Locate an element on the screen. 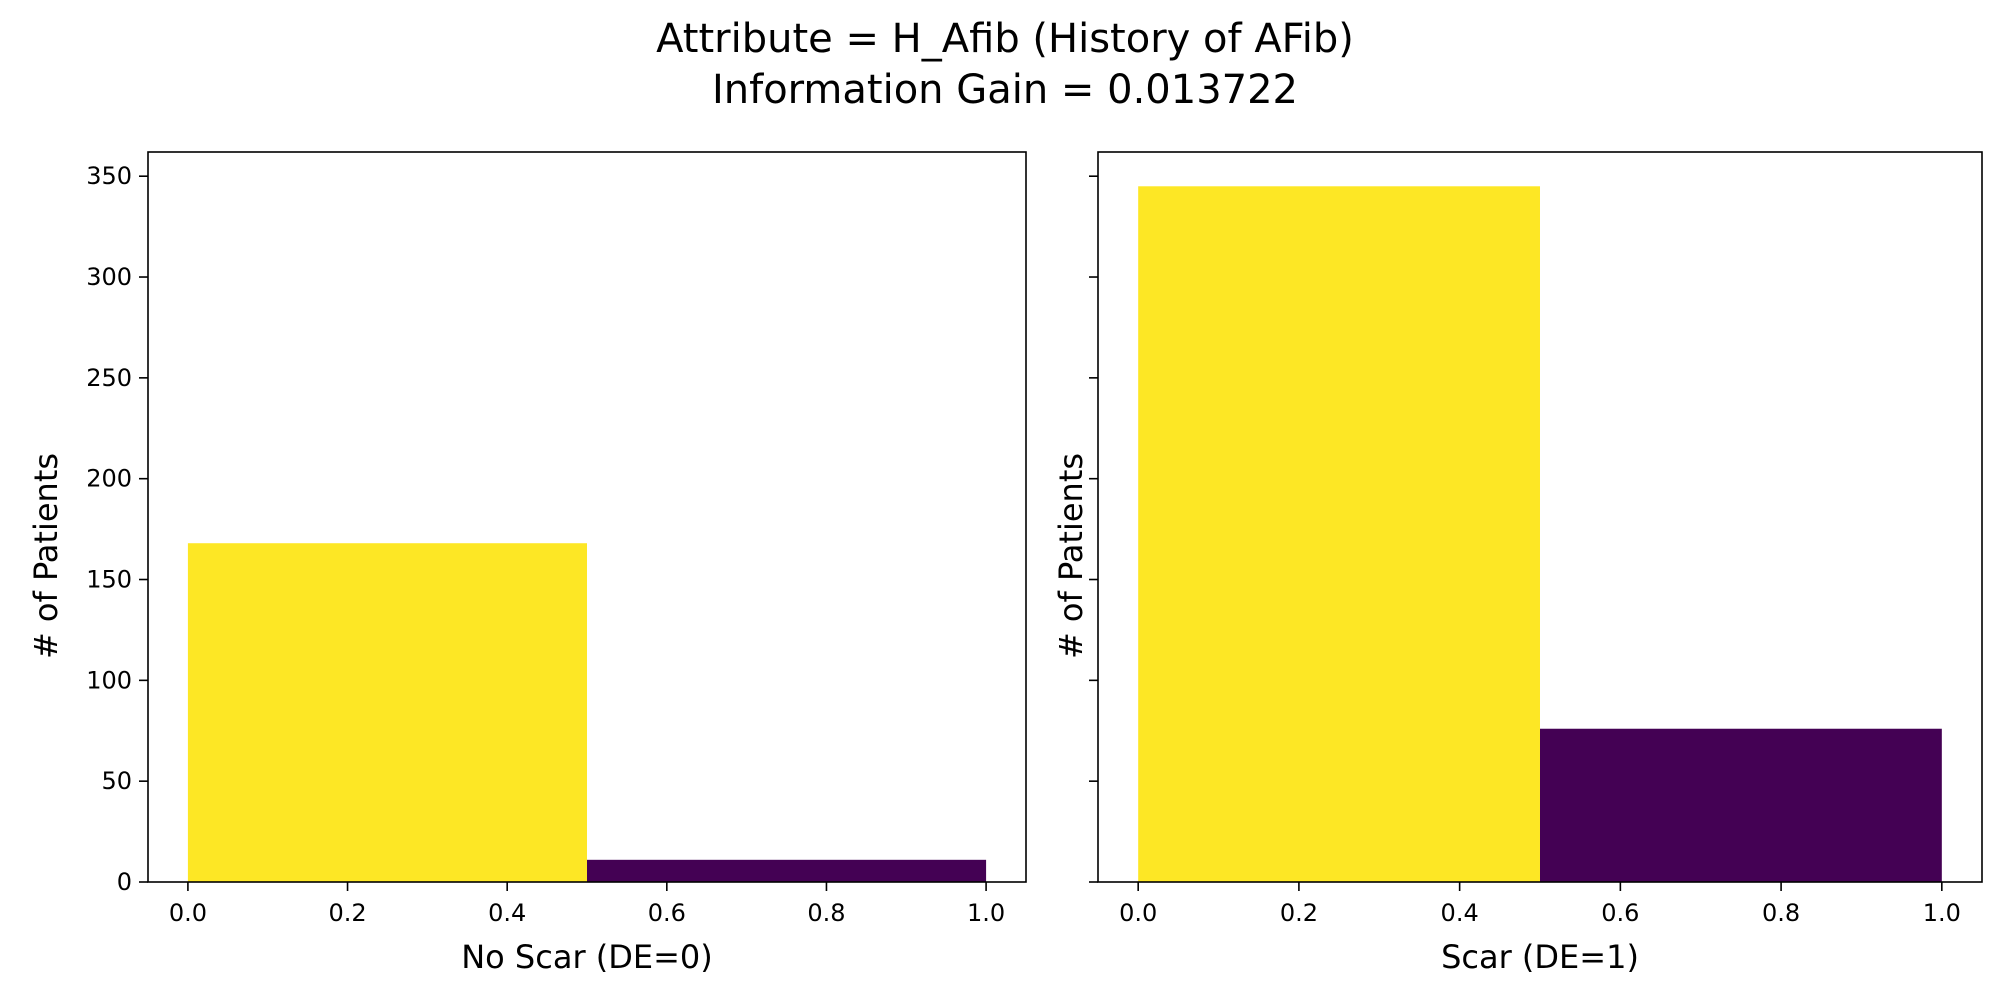 This screenshot has height=1000, width=2000. left-y-tick-label: 300 is located at coordinates (109, 277).